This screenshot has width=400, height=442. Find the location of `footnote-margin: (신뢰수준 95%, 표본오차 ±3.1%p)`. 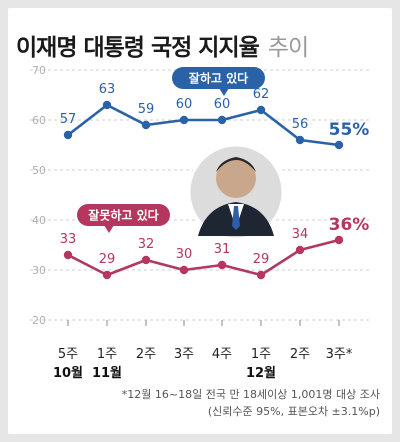

footnote-margin: (신뢰수준 95%, 표본오차 ±3.1%p) is located at coordinates (294, 411).